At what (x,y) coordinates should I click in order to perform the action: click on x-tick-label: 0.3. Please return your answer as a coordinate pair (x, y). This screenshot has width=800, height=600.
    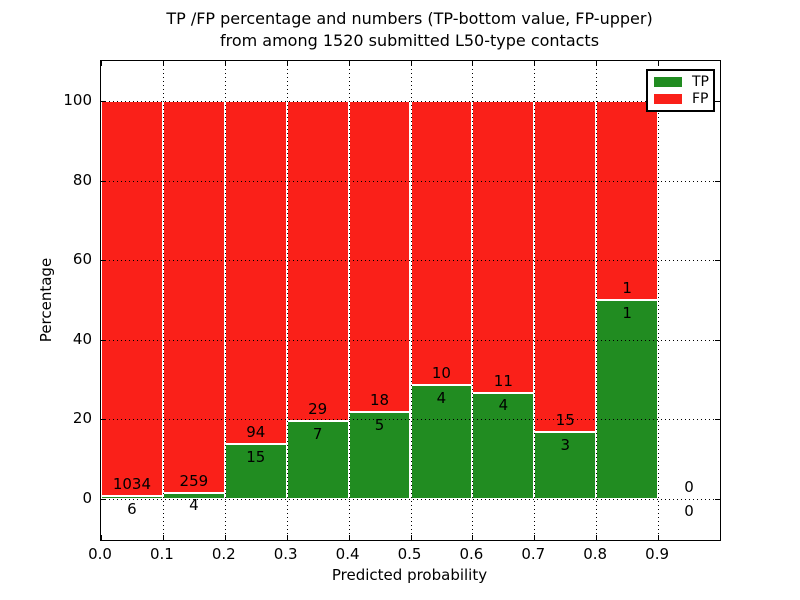
    Looking at the image, I should click on (285, 554).